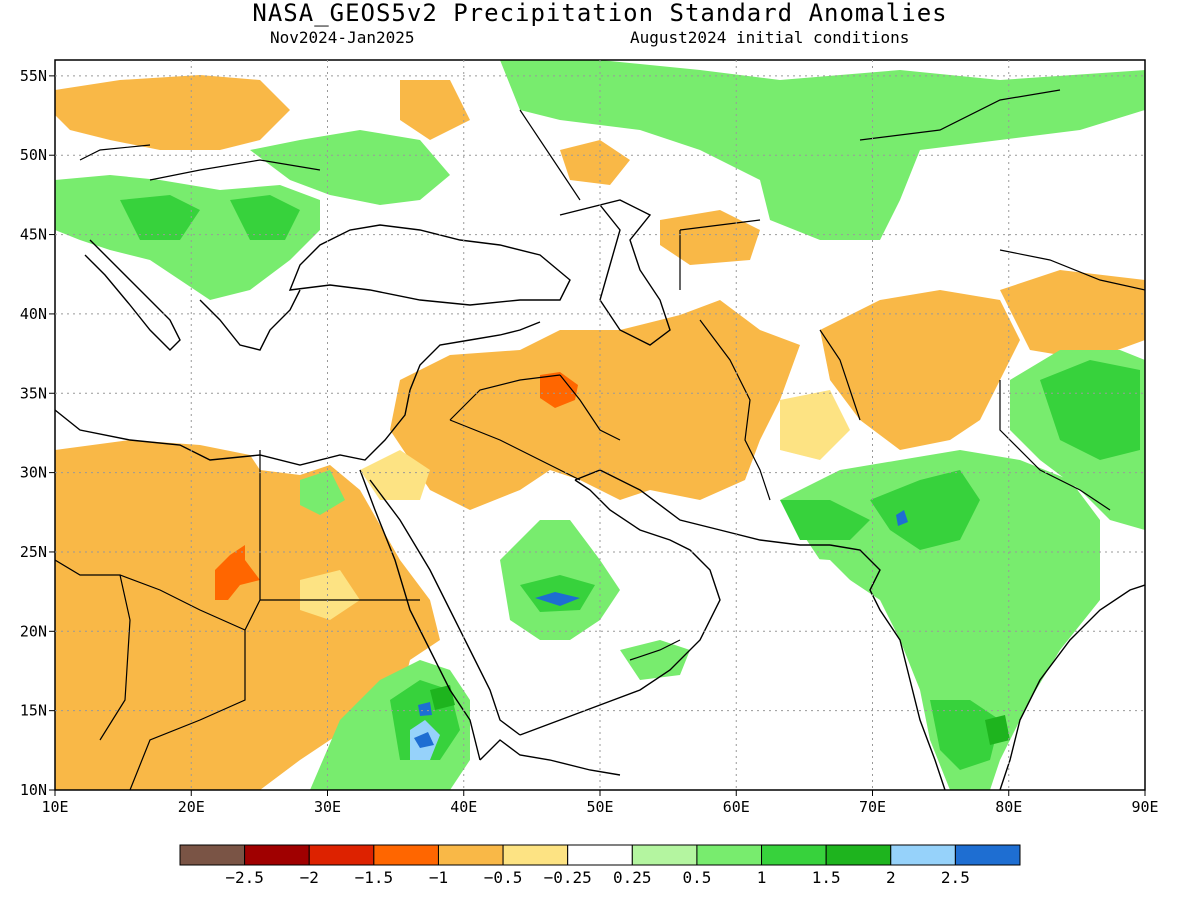 This screenshot has height=900, width=1200. I want to click on y-tick-label: 30N, so click(33, 473).